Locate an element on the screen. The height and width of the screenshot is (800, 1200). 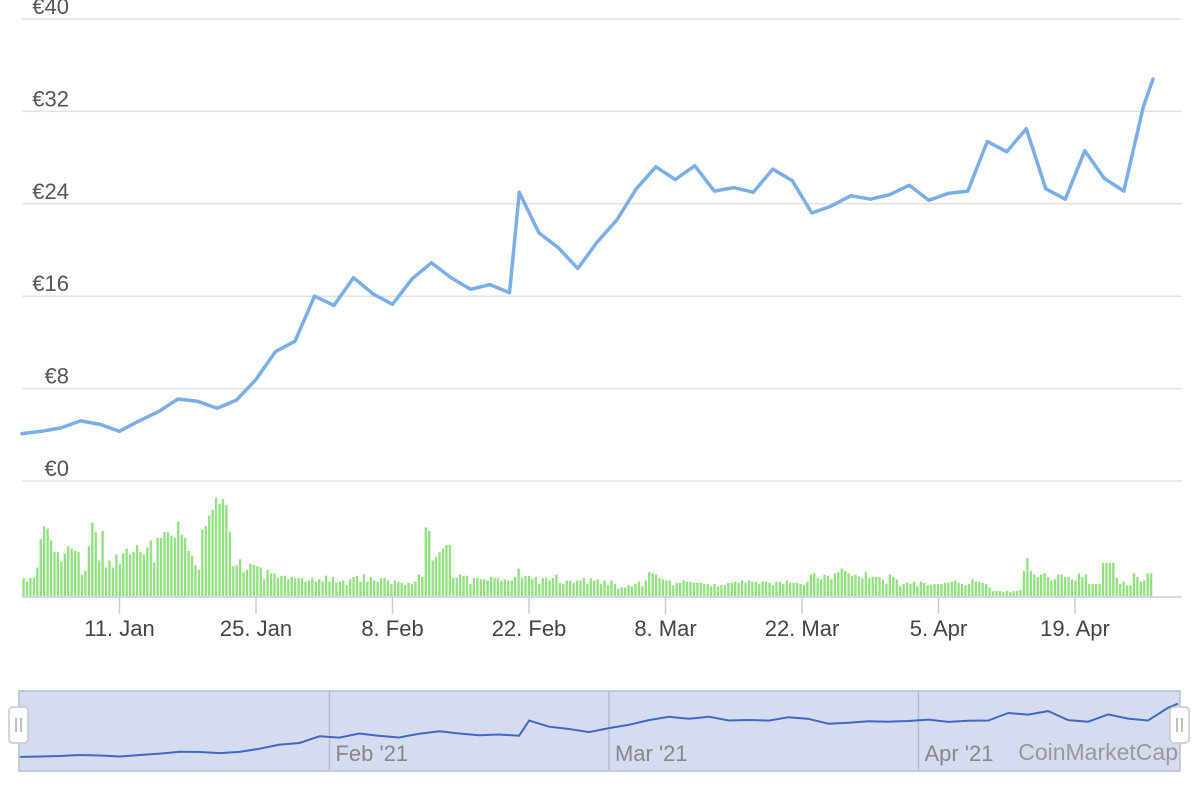
x-tick-label: 22. Feb is located at coordinates (529, 628).